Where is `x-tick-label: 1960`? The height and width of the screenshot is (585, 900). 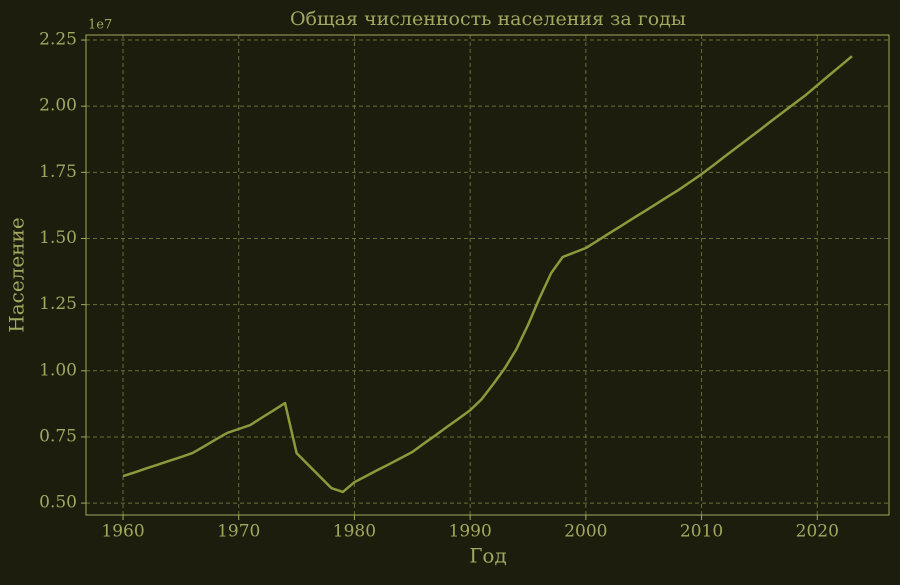 x-tick-label: 1960 is located at coordinates (122, 532).